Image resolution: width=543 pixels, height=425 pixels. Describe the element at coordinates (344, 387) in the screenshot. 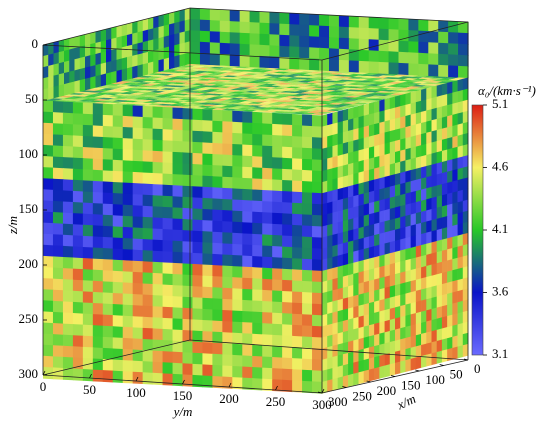

I see `x-tick` at that location.